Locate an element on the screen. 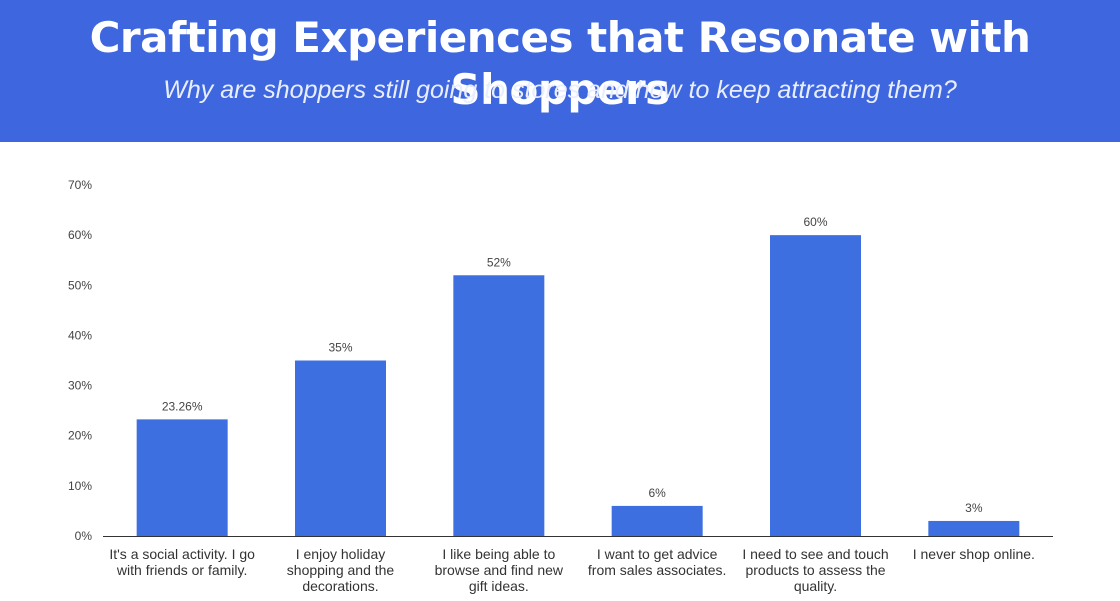  data-label: 6% is located at coordinates (657, 493).